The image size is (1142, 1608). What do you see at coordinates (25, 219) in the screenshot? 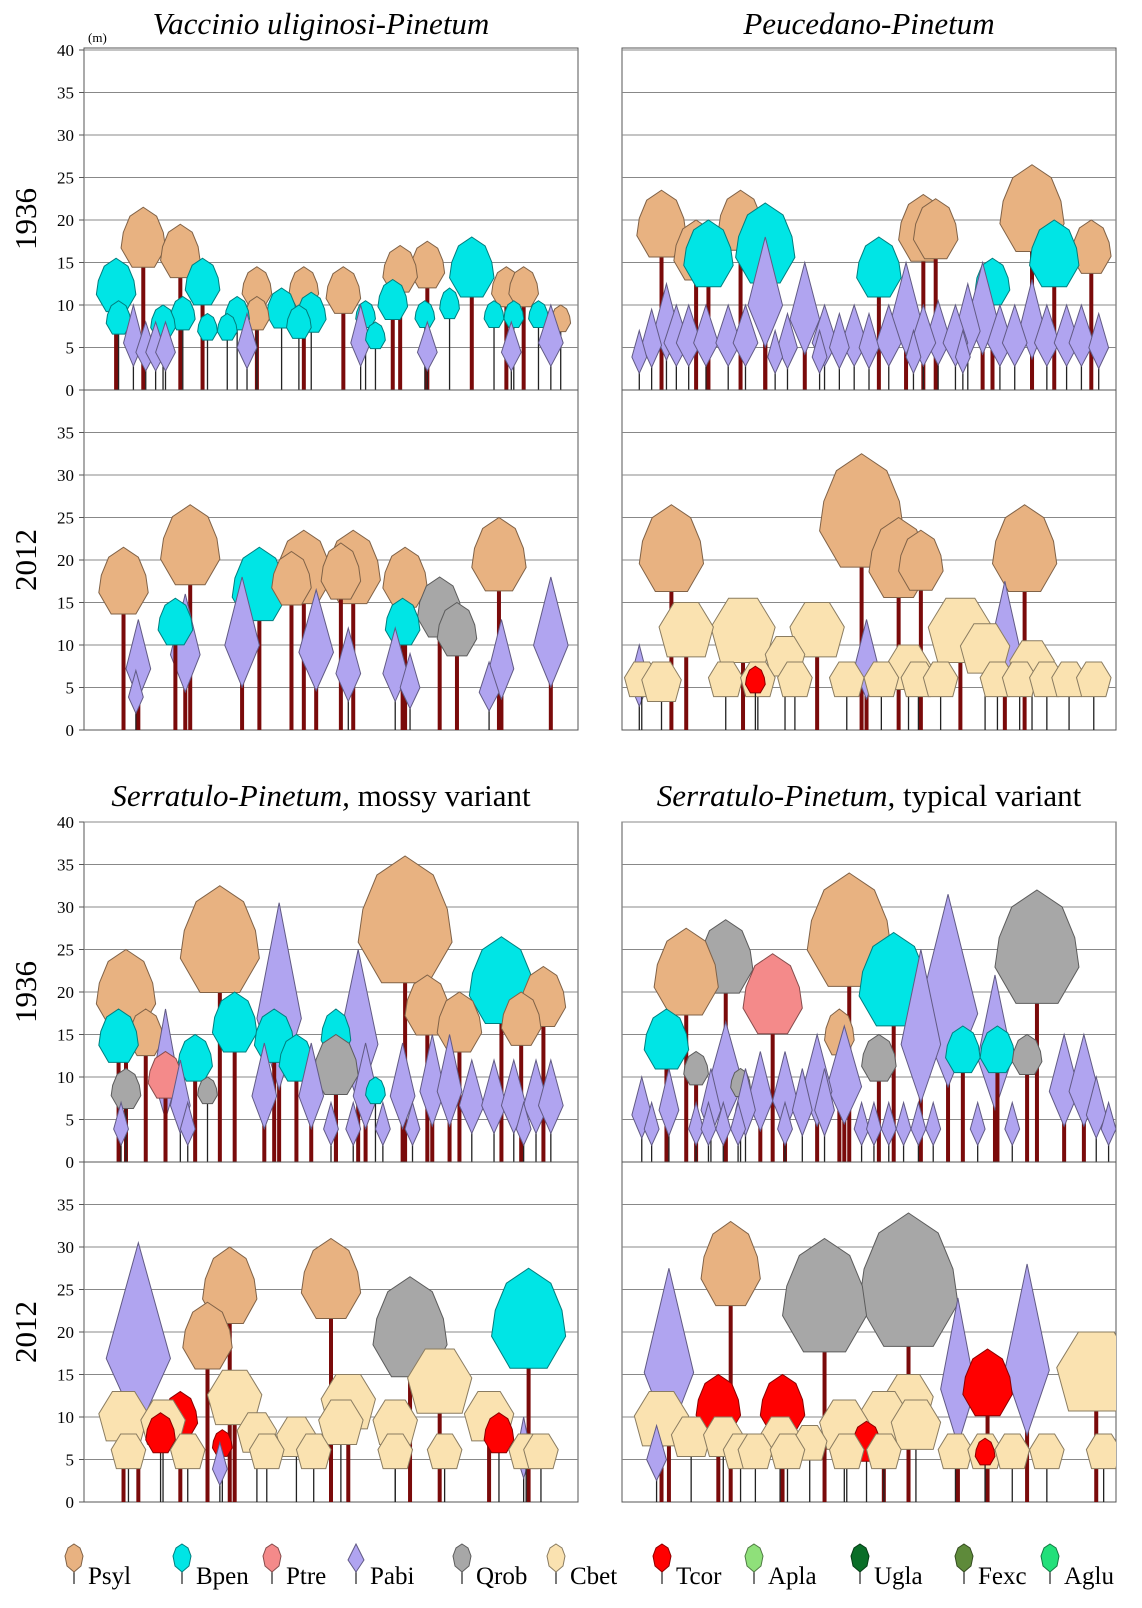
I see `row-year-label: 1936` at bounding box center [25, 219].